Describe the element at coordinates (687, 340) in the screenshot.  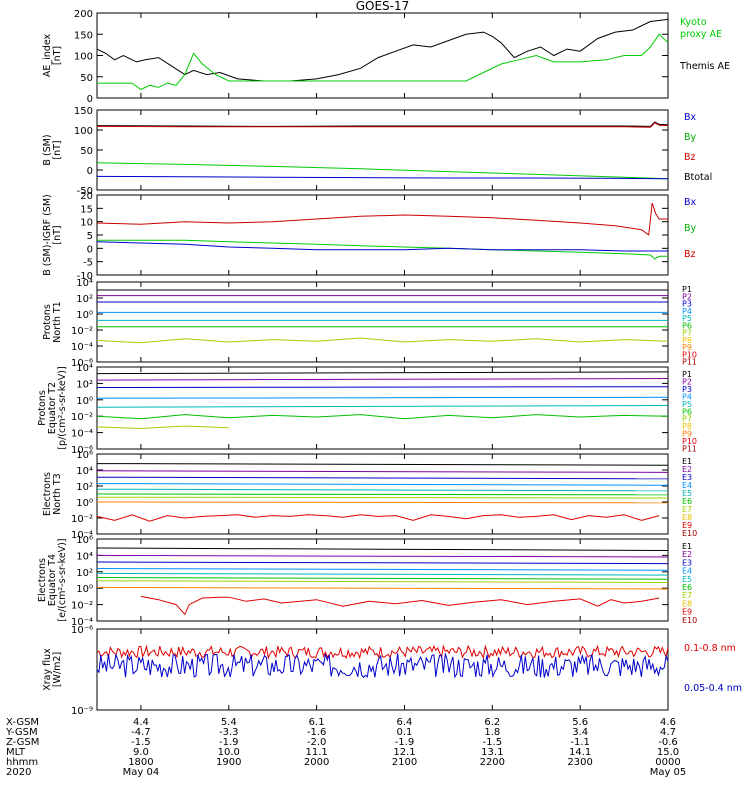
I see `legend-label-pn: P8` at that location.